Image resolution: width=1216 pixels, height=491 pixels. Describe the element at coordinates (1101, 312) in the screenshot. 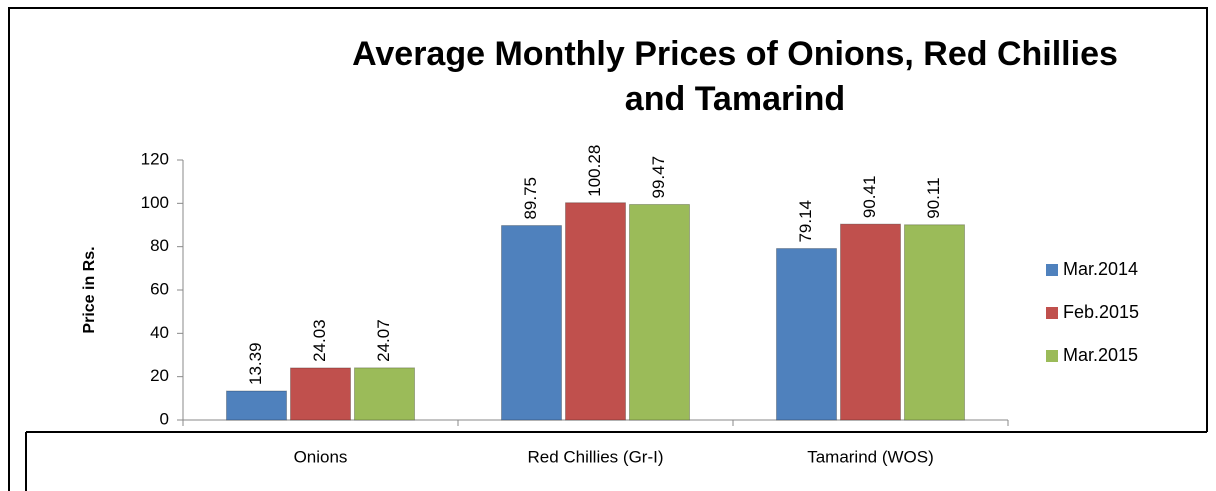

I see `legend-label: Feb.2015` at that location.